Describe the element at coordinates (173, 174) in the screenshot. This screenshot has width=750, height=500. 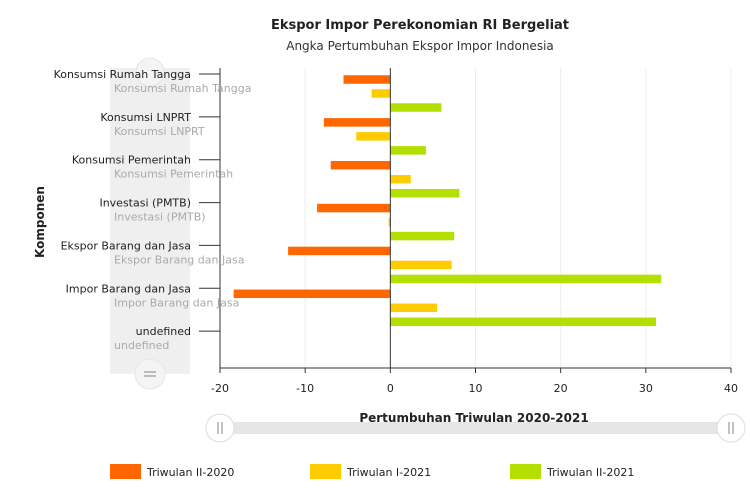
I see `category-label-ghost: Konsumsi Pemerintah` at that location.